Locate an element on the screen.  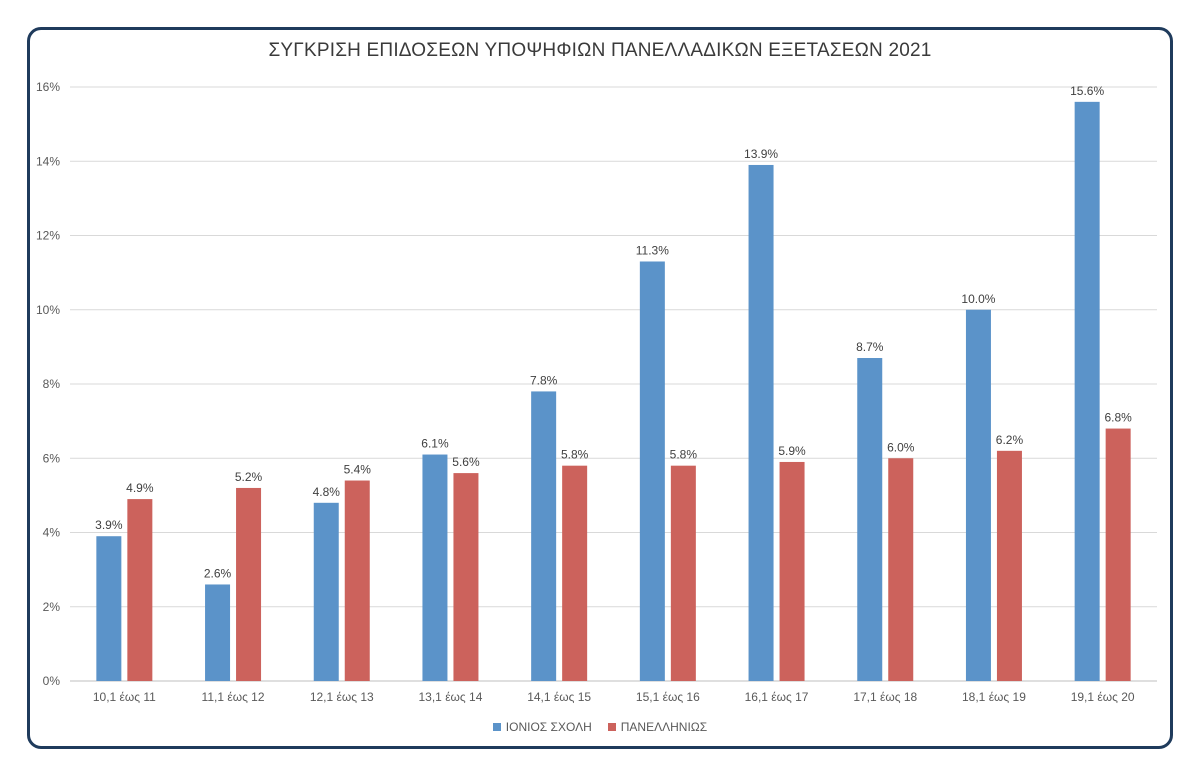
legend-item-ionios: ΙΟΝΙΟΣ ΣΧΟΛΗ is located at coordinates (542, 727).